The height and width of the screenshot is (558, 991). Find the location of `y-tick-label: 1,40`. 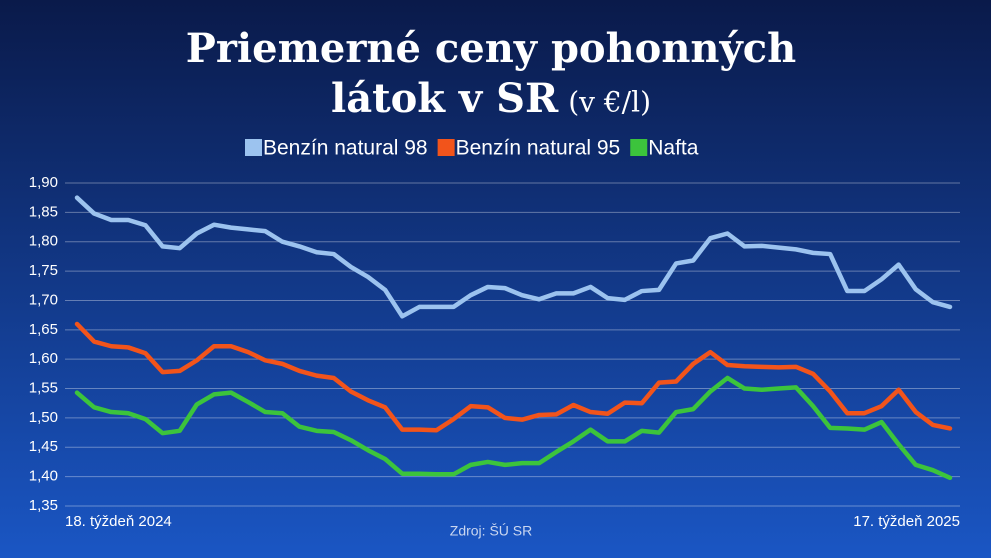

y-tick-label: 1,40 is located at coordinates (43, 476).